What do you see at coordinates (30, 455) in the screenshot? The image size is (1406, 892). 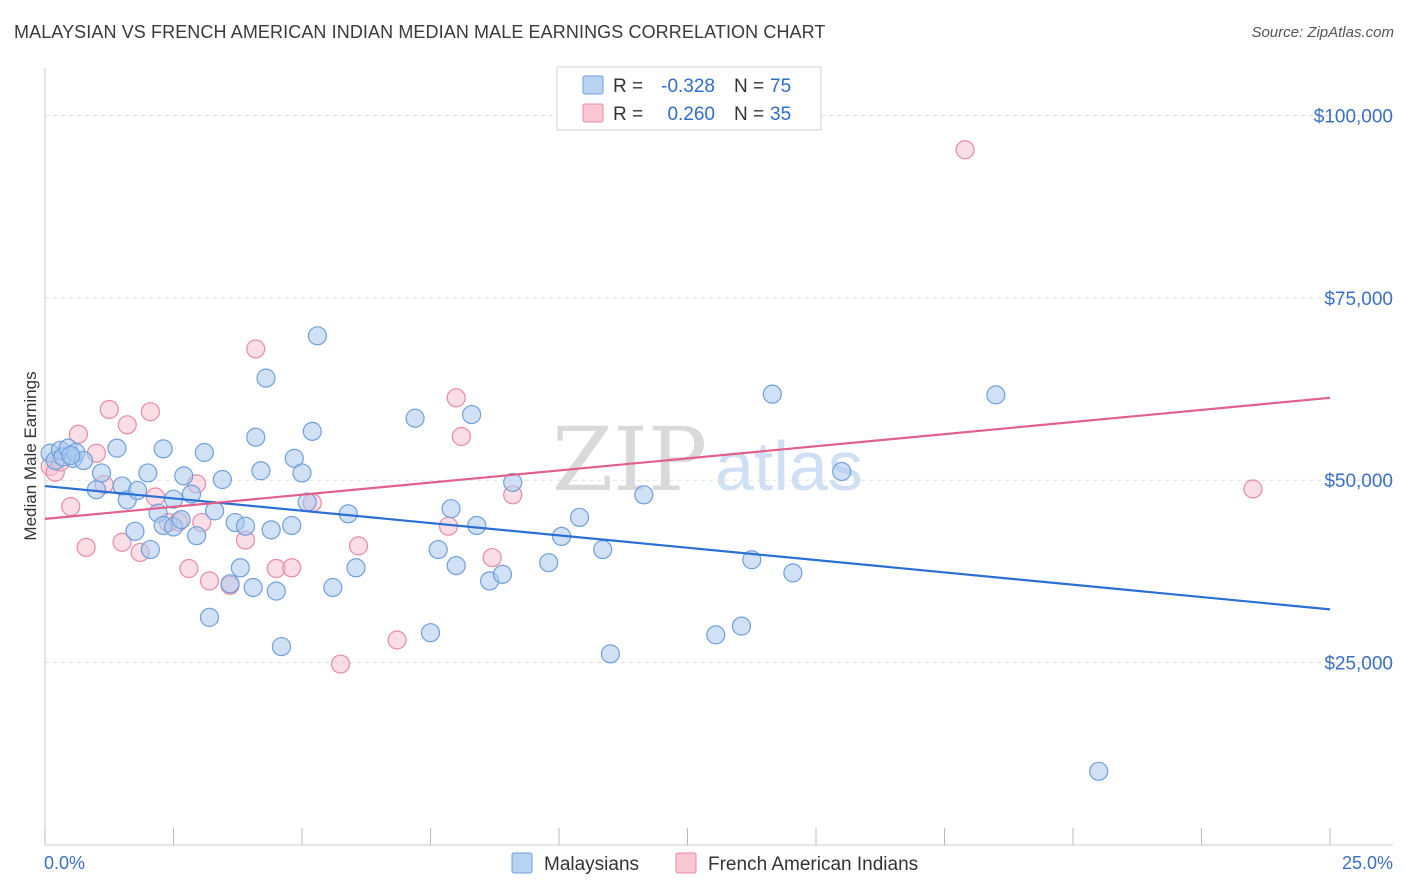 I see `y-axis-label: Median Male Earnings` at bounding box center [30, 455].